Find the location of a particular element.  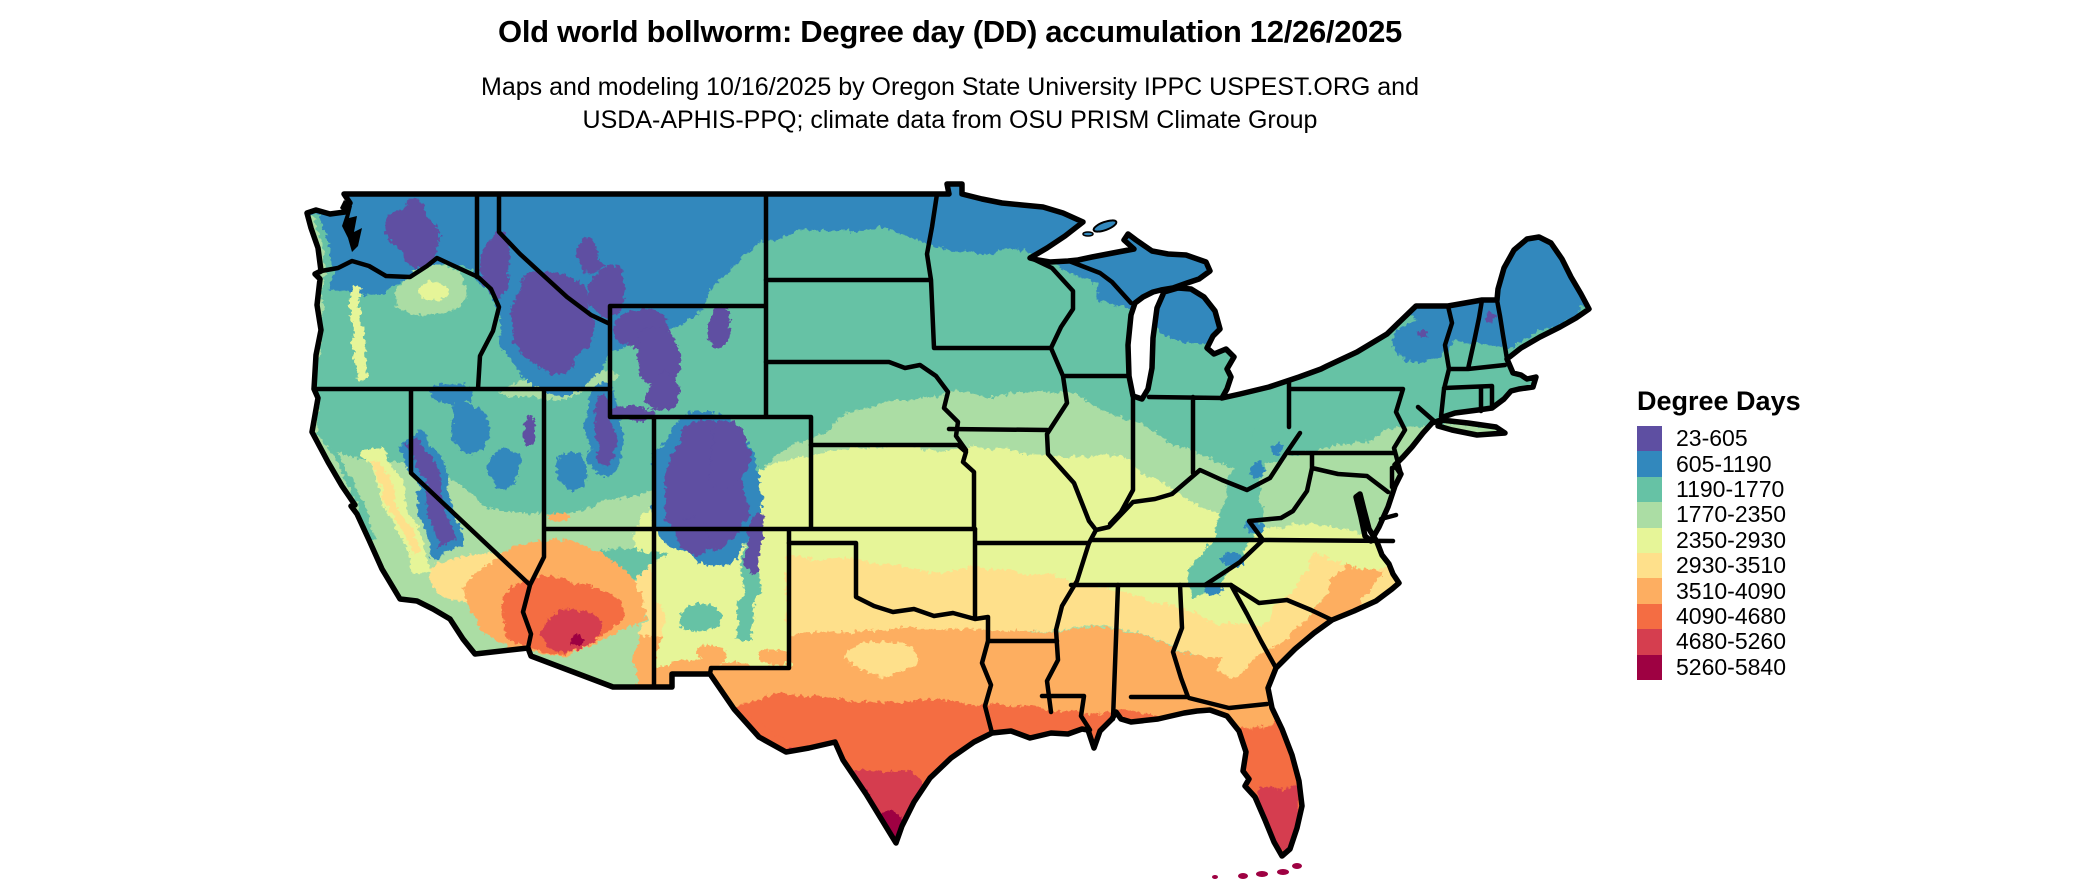

legend-label: 1770-2350 is located at coordinates (1731, 514).